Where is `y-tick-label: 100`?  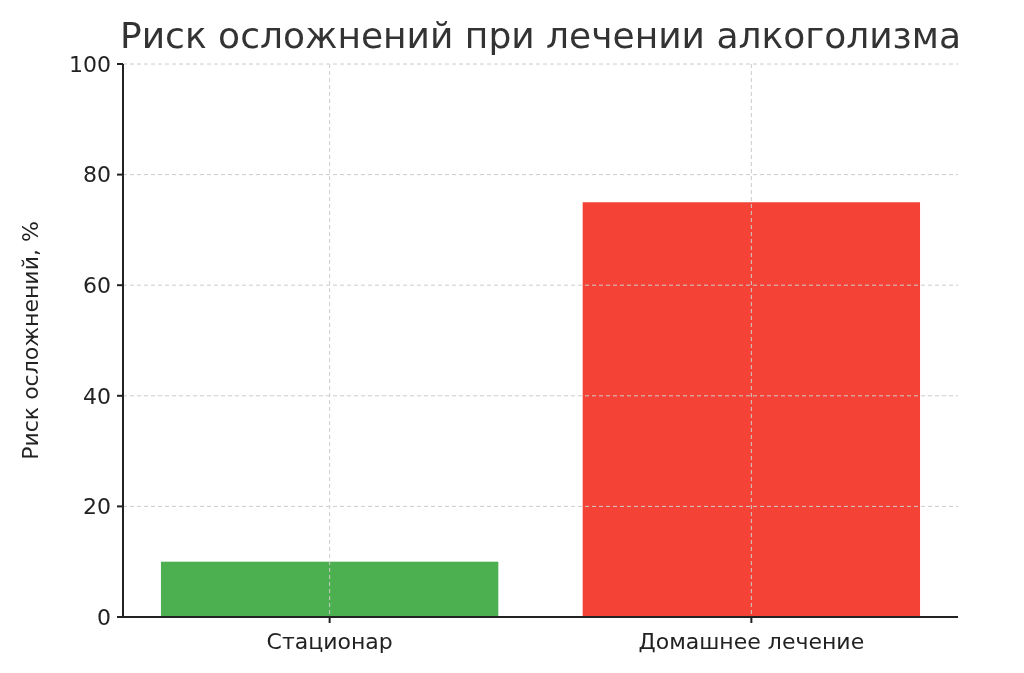
y-tick-label: 100 is located at coordinates (90, 64).